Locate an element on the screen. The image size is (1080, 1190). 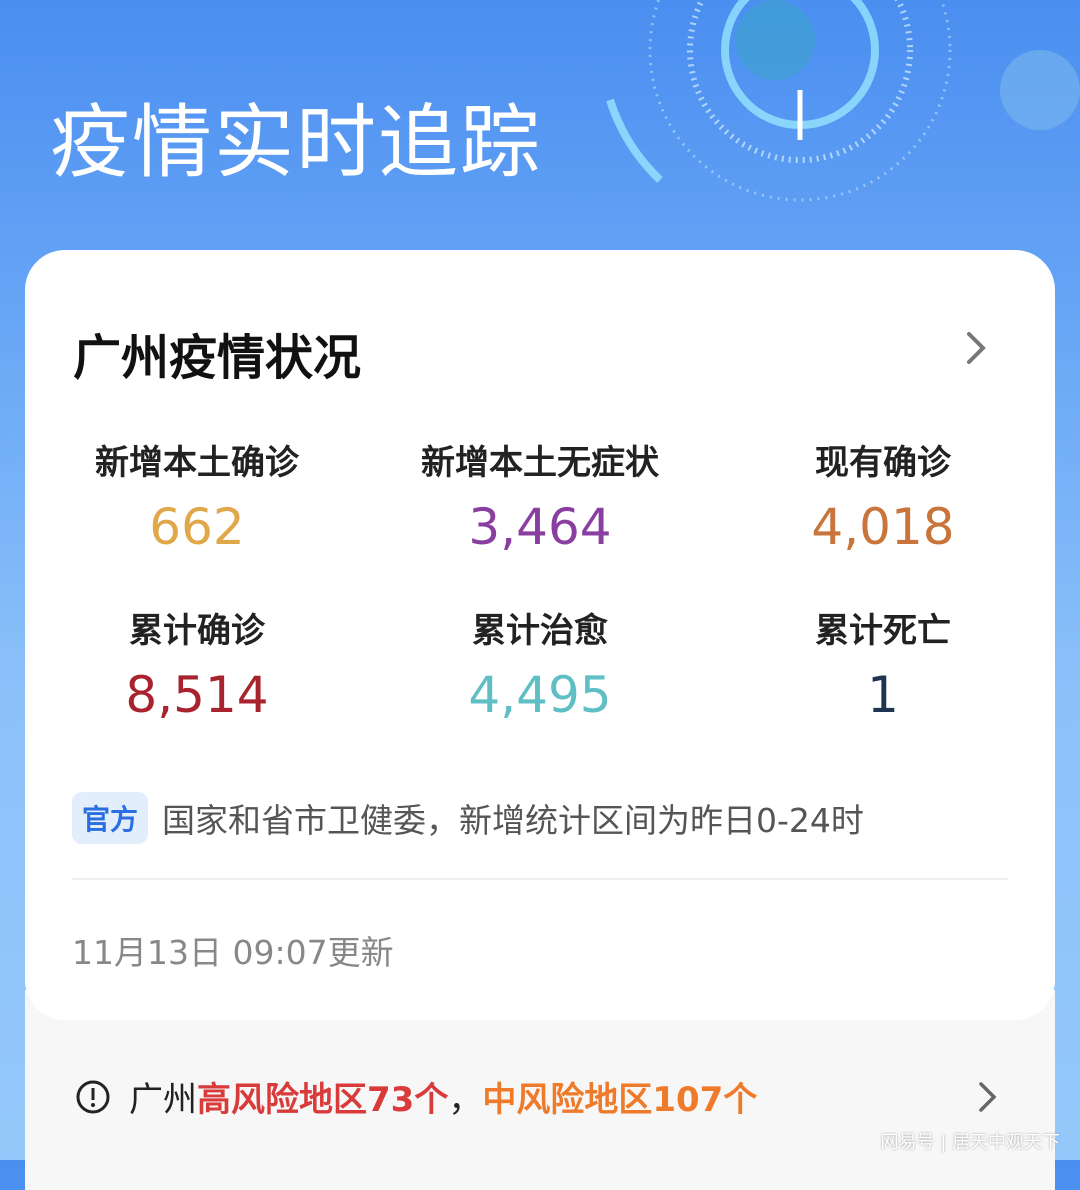
risk-city: 广州 is located at coordinates (163, 1100).